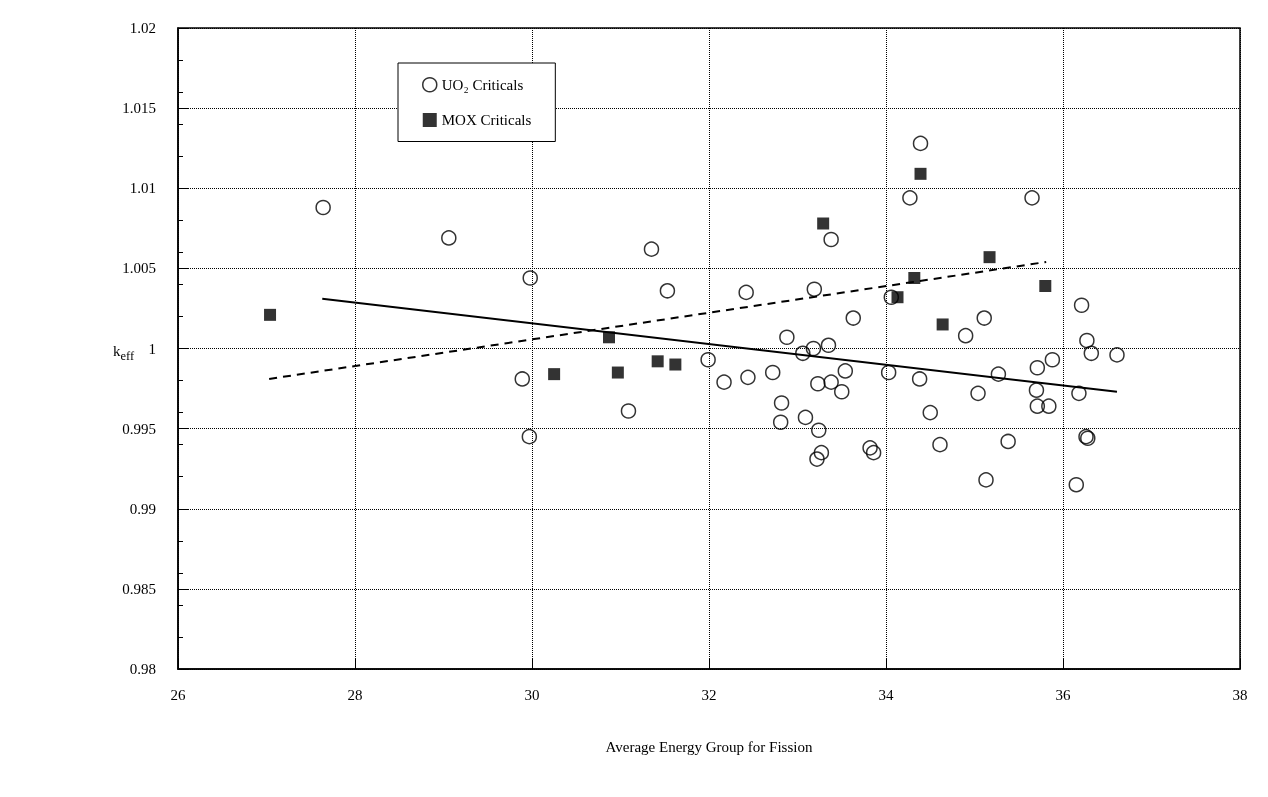 The height and width of the screenshot is (797, 1268). I want to click on y-tick-label: 0.99, so click(142, 508).